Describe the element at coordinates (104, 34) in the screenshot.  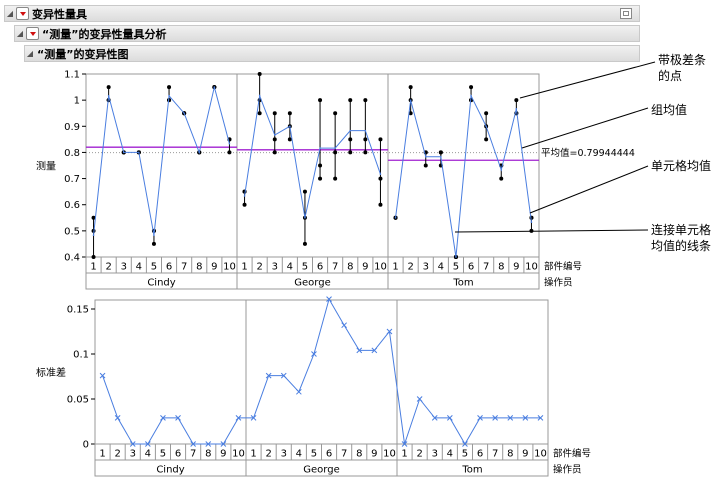
I see `analysis-title: “测量”的变异性量具分析` at that location.